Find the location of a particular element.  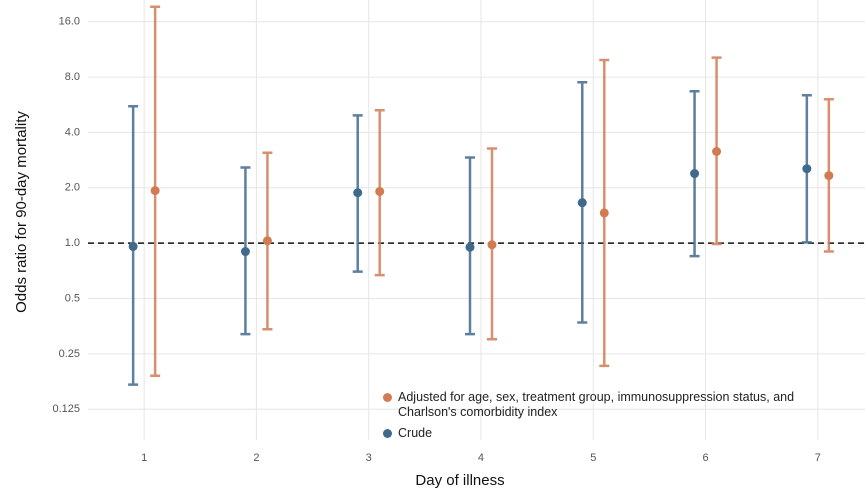

legend-item: Crude is located at coordinates (589, 433).